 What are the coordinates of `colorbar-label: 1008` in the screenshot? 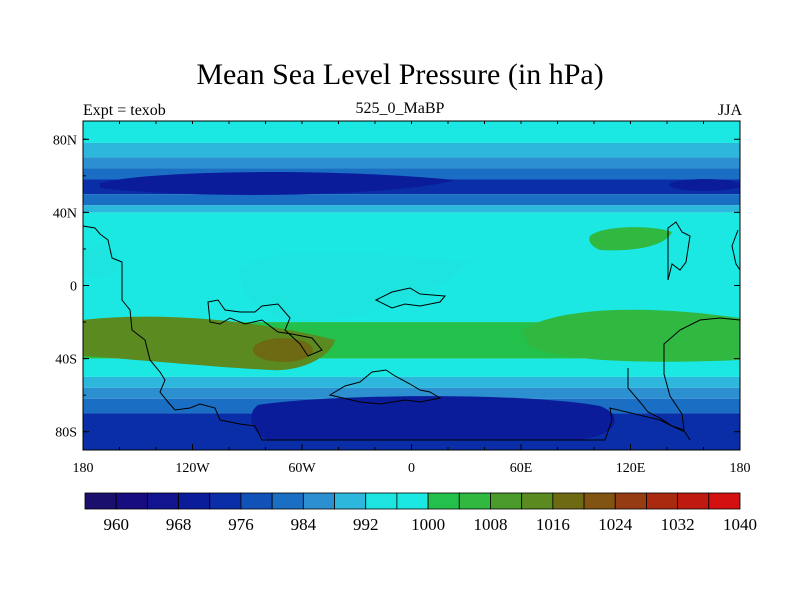 It's located at (490, 524).